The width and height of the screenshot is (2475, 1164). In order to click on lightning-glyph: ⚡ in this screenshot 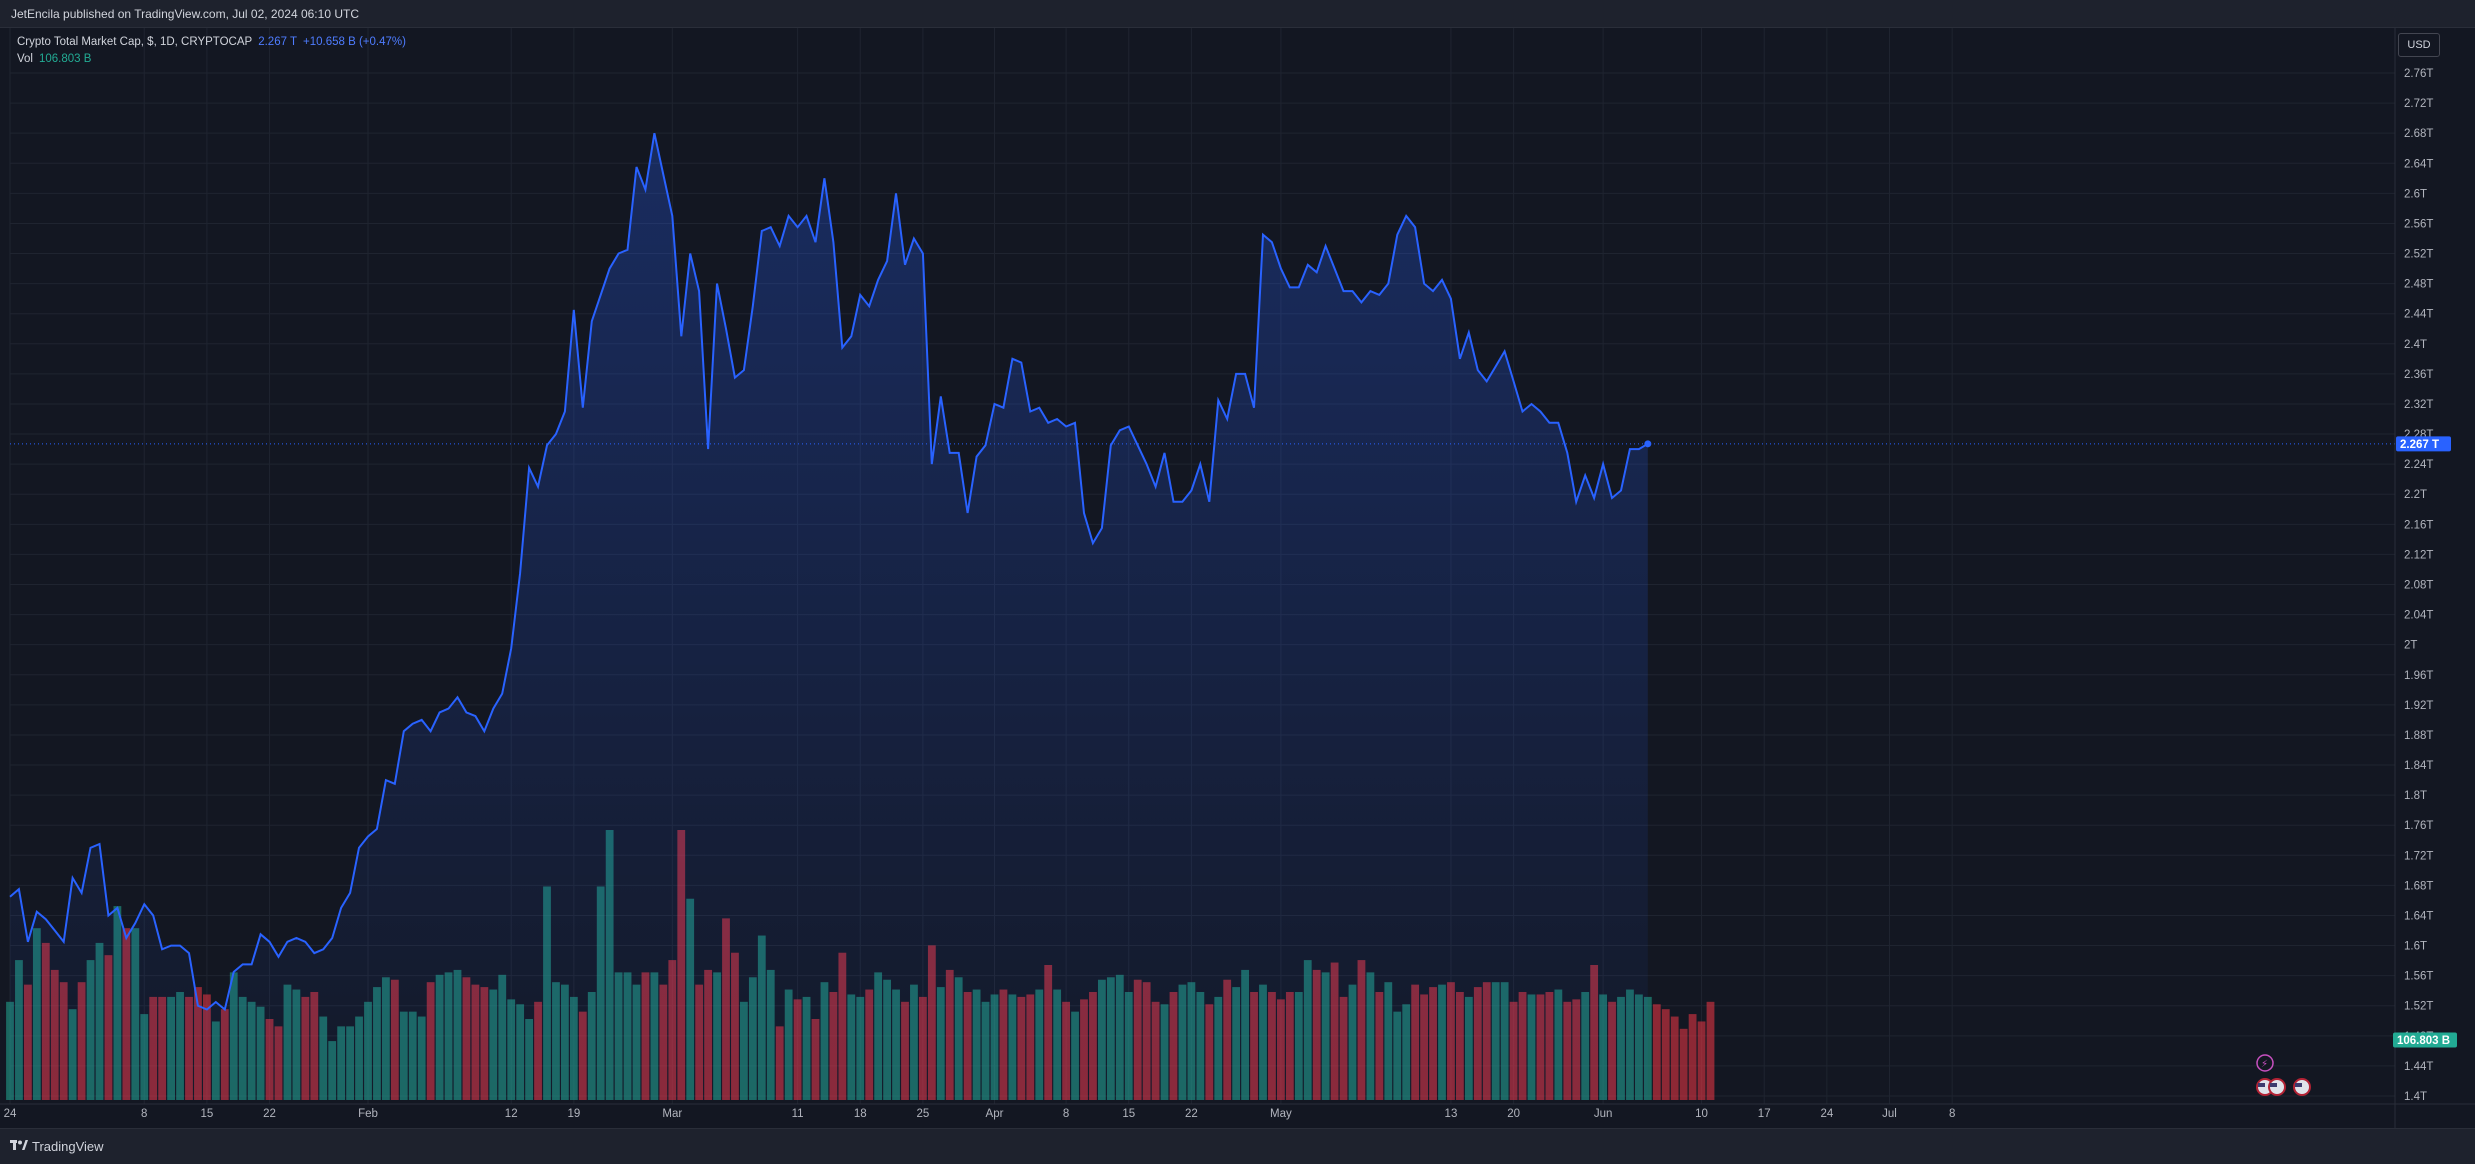, I will do `click(2264, 1064)`.